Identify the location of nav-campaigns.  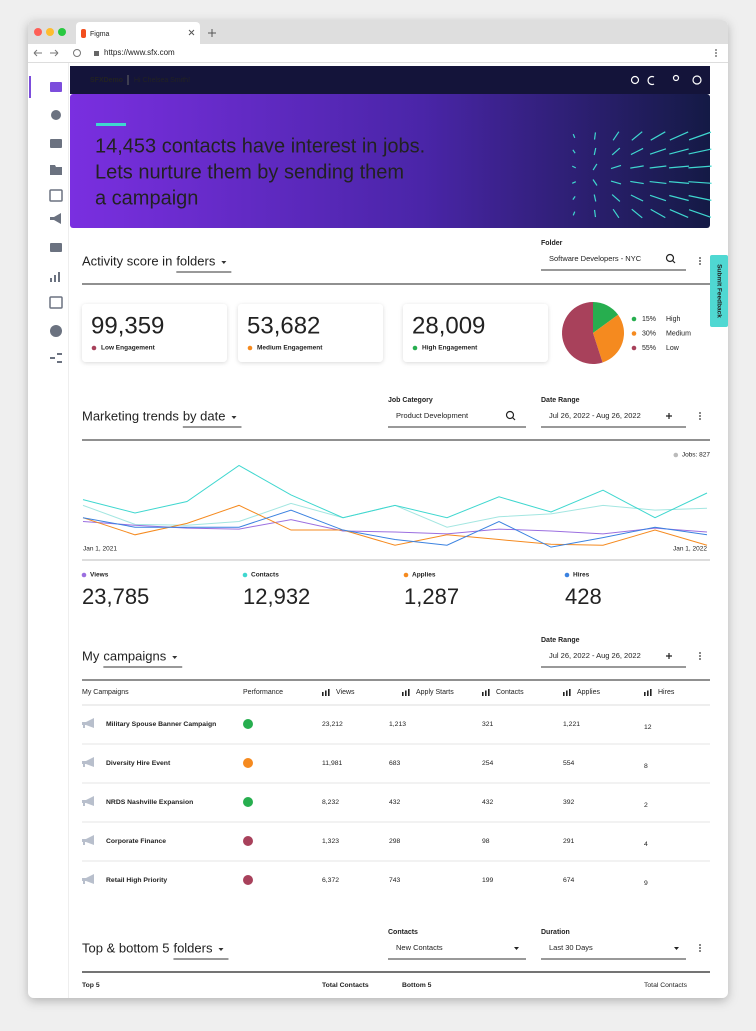
(55, 218).